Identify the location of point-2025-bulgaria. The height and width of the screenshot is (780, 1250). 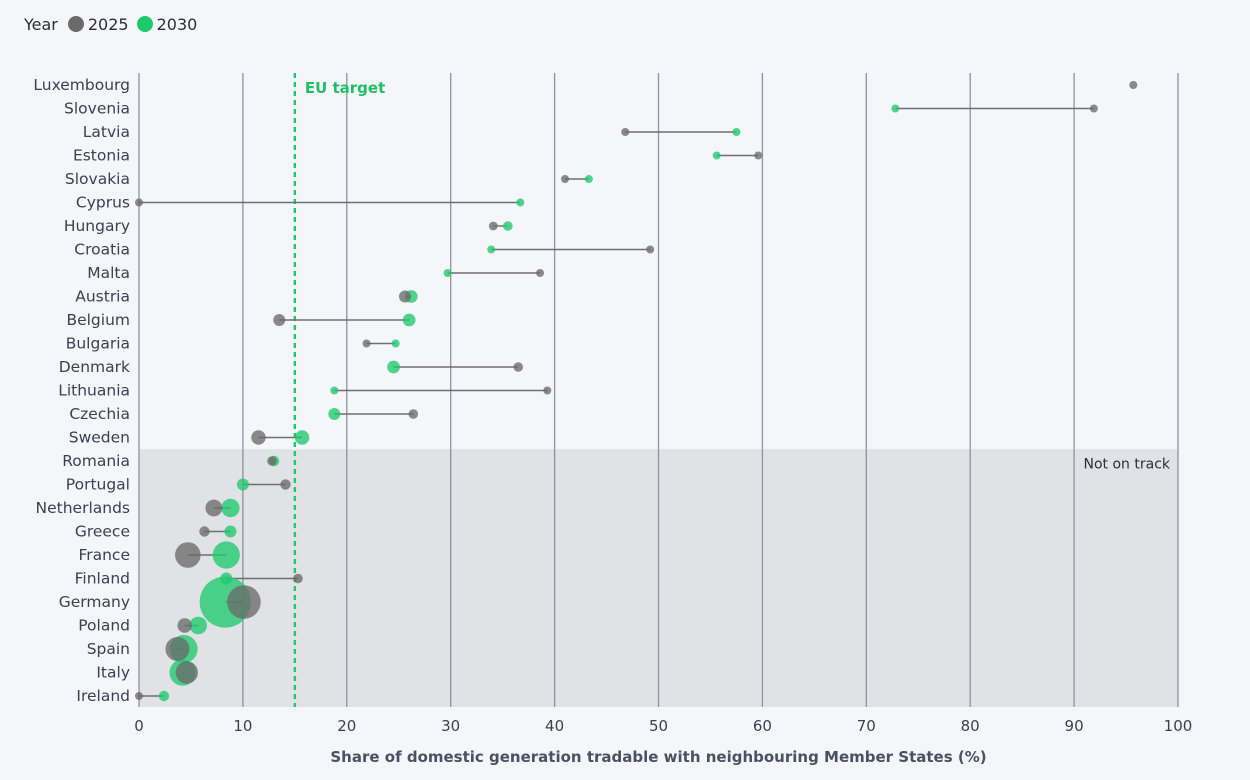
(366, 343).